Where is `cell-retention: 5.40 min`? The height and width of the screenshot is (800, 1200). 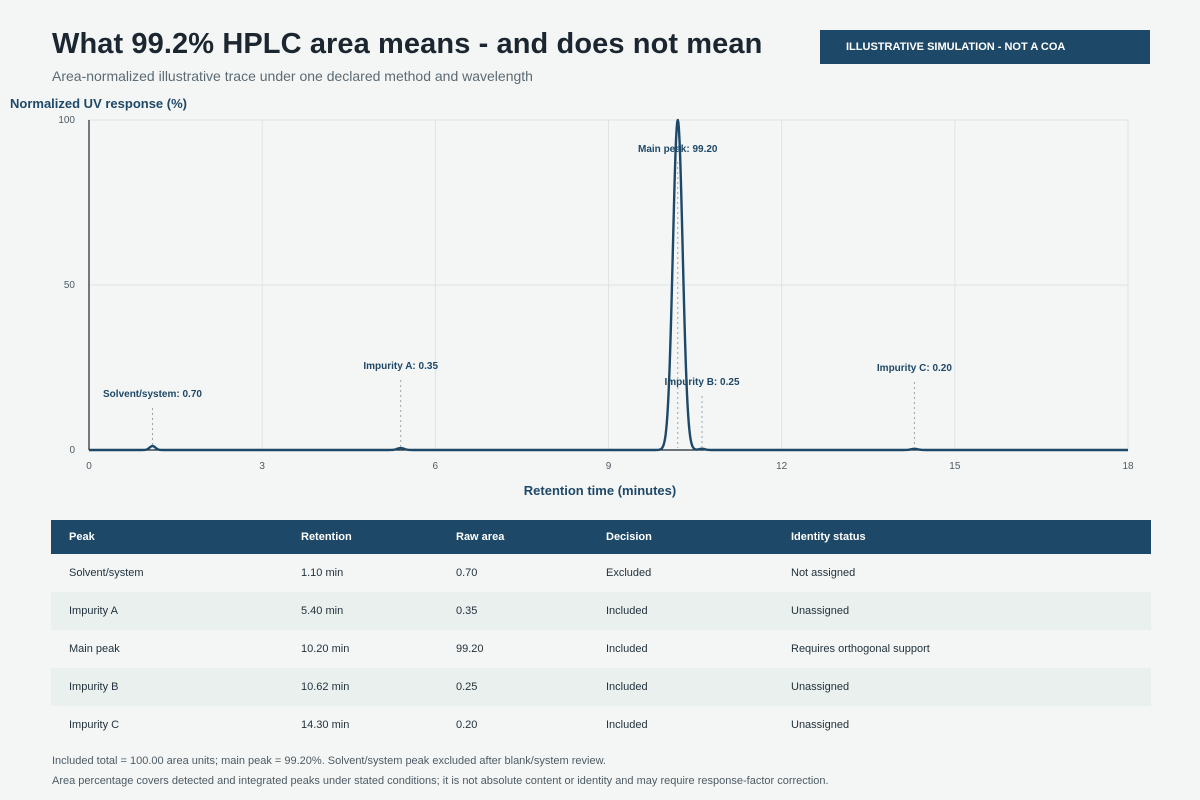
cell-retention: 5.40 min is located at coordinates (360, 611).